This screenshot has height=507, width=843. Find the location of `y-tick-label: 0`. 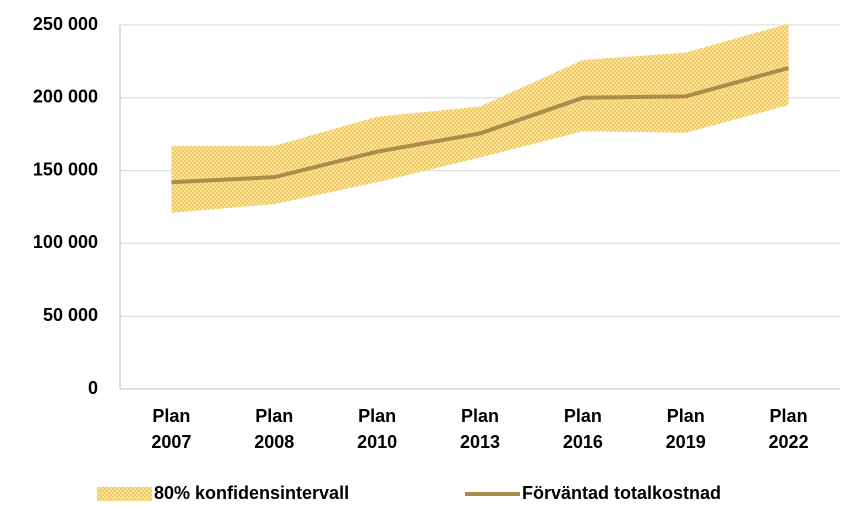

y-tick-label: 0 is located at coordinates (93, 388).